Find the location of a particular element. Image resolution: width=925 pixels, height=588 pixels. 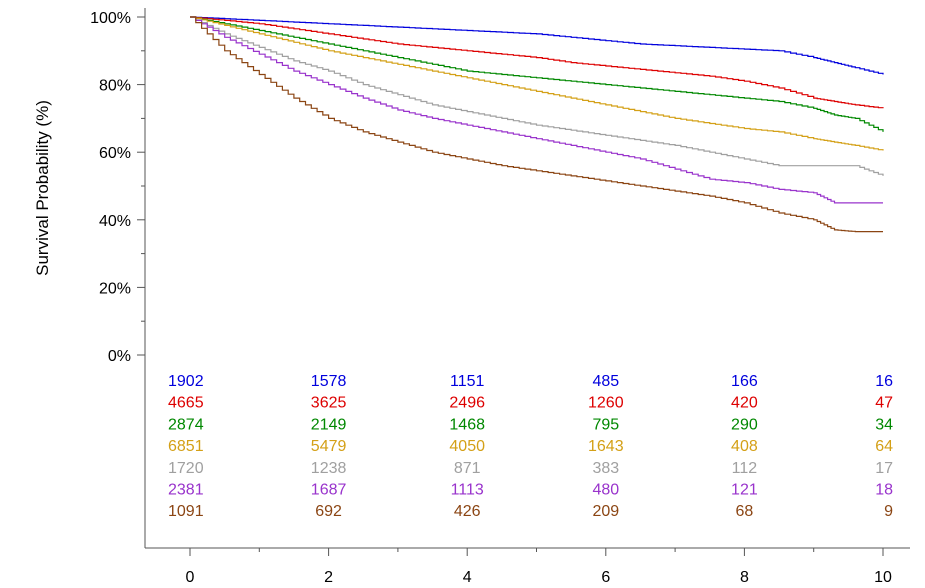

risk-count: 1091 is located at coordinates (186, 511).